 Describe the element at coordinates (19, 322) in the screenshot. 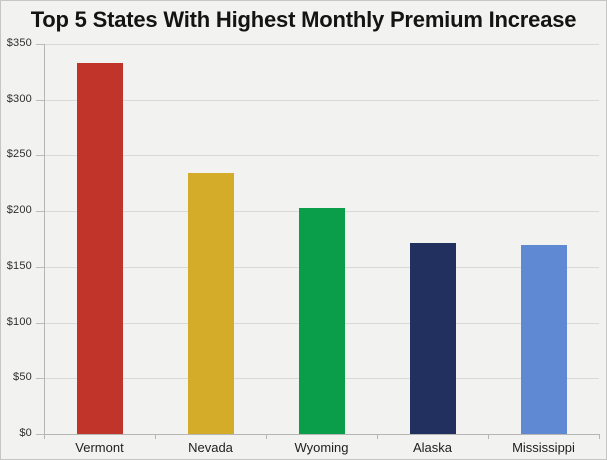

I see `y-tick-label: $100` at that location.